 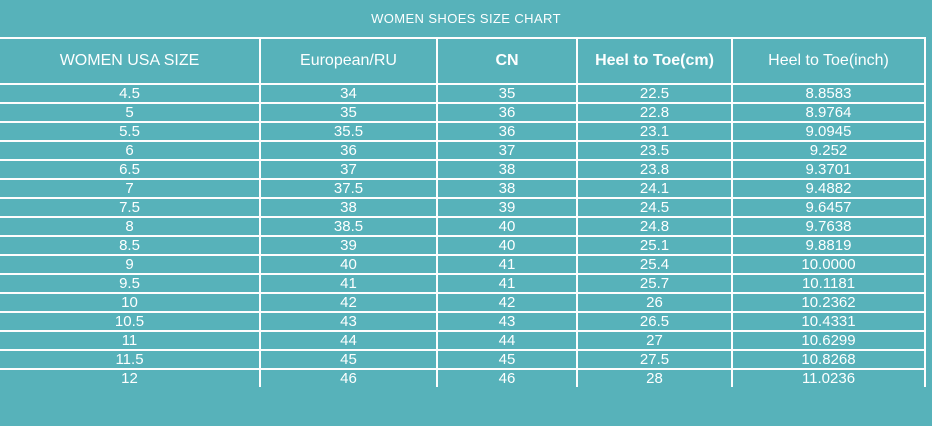 What do you see at coordinates (130, 264) in the screenshot?
I see `table-cell: 9` at bounding box center [130, 264].